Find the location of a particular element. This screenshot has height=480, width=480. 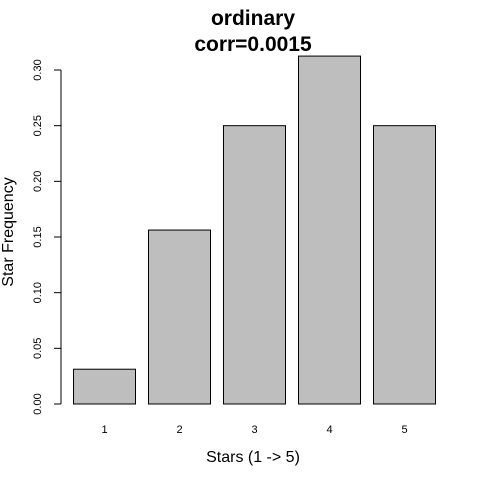

y-tick-label: 0.25 is located at coordinates (38, 125).